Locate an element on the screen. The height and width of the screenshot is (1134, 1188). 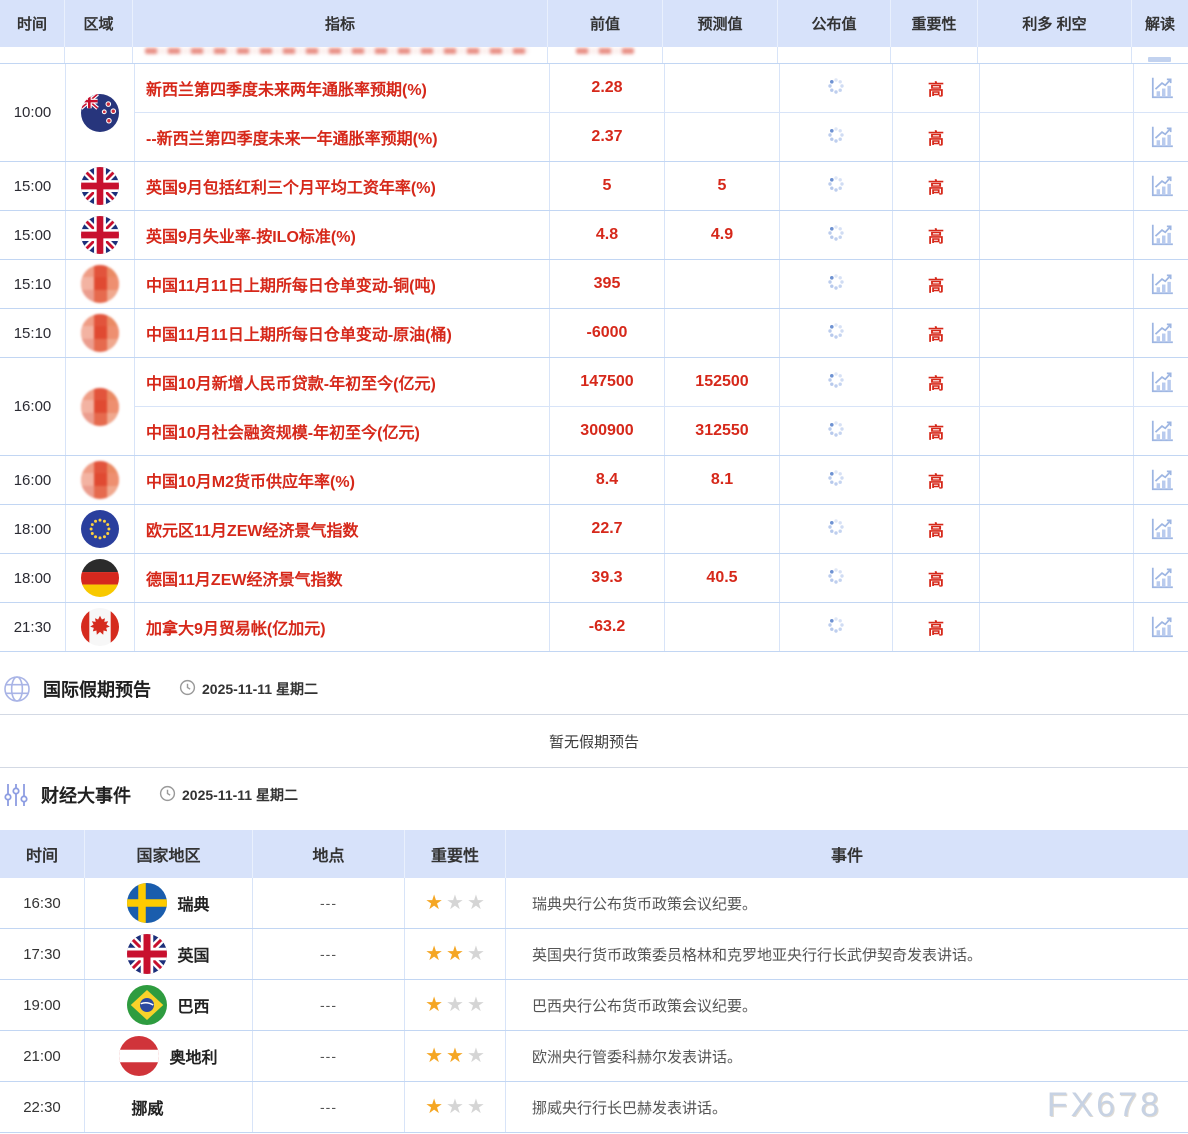
calendar-row-group: 21:30 加拿大9月贸易帐(亿加元) -63.2 高 is located at coordinates (594, 627).